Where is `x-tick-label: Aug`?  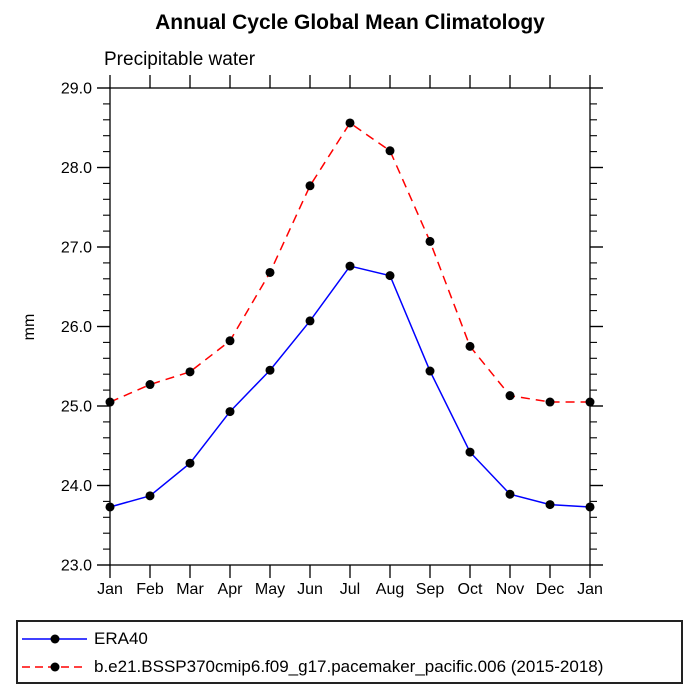 x-tick-label: Aug is located at coordinates (390, 589).